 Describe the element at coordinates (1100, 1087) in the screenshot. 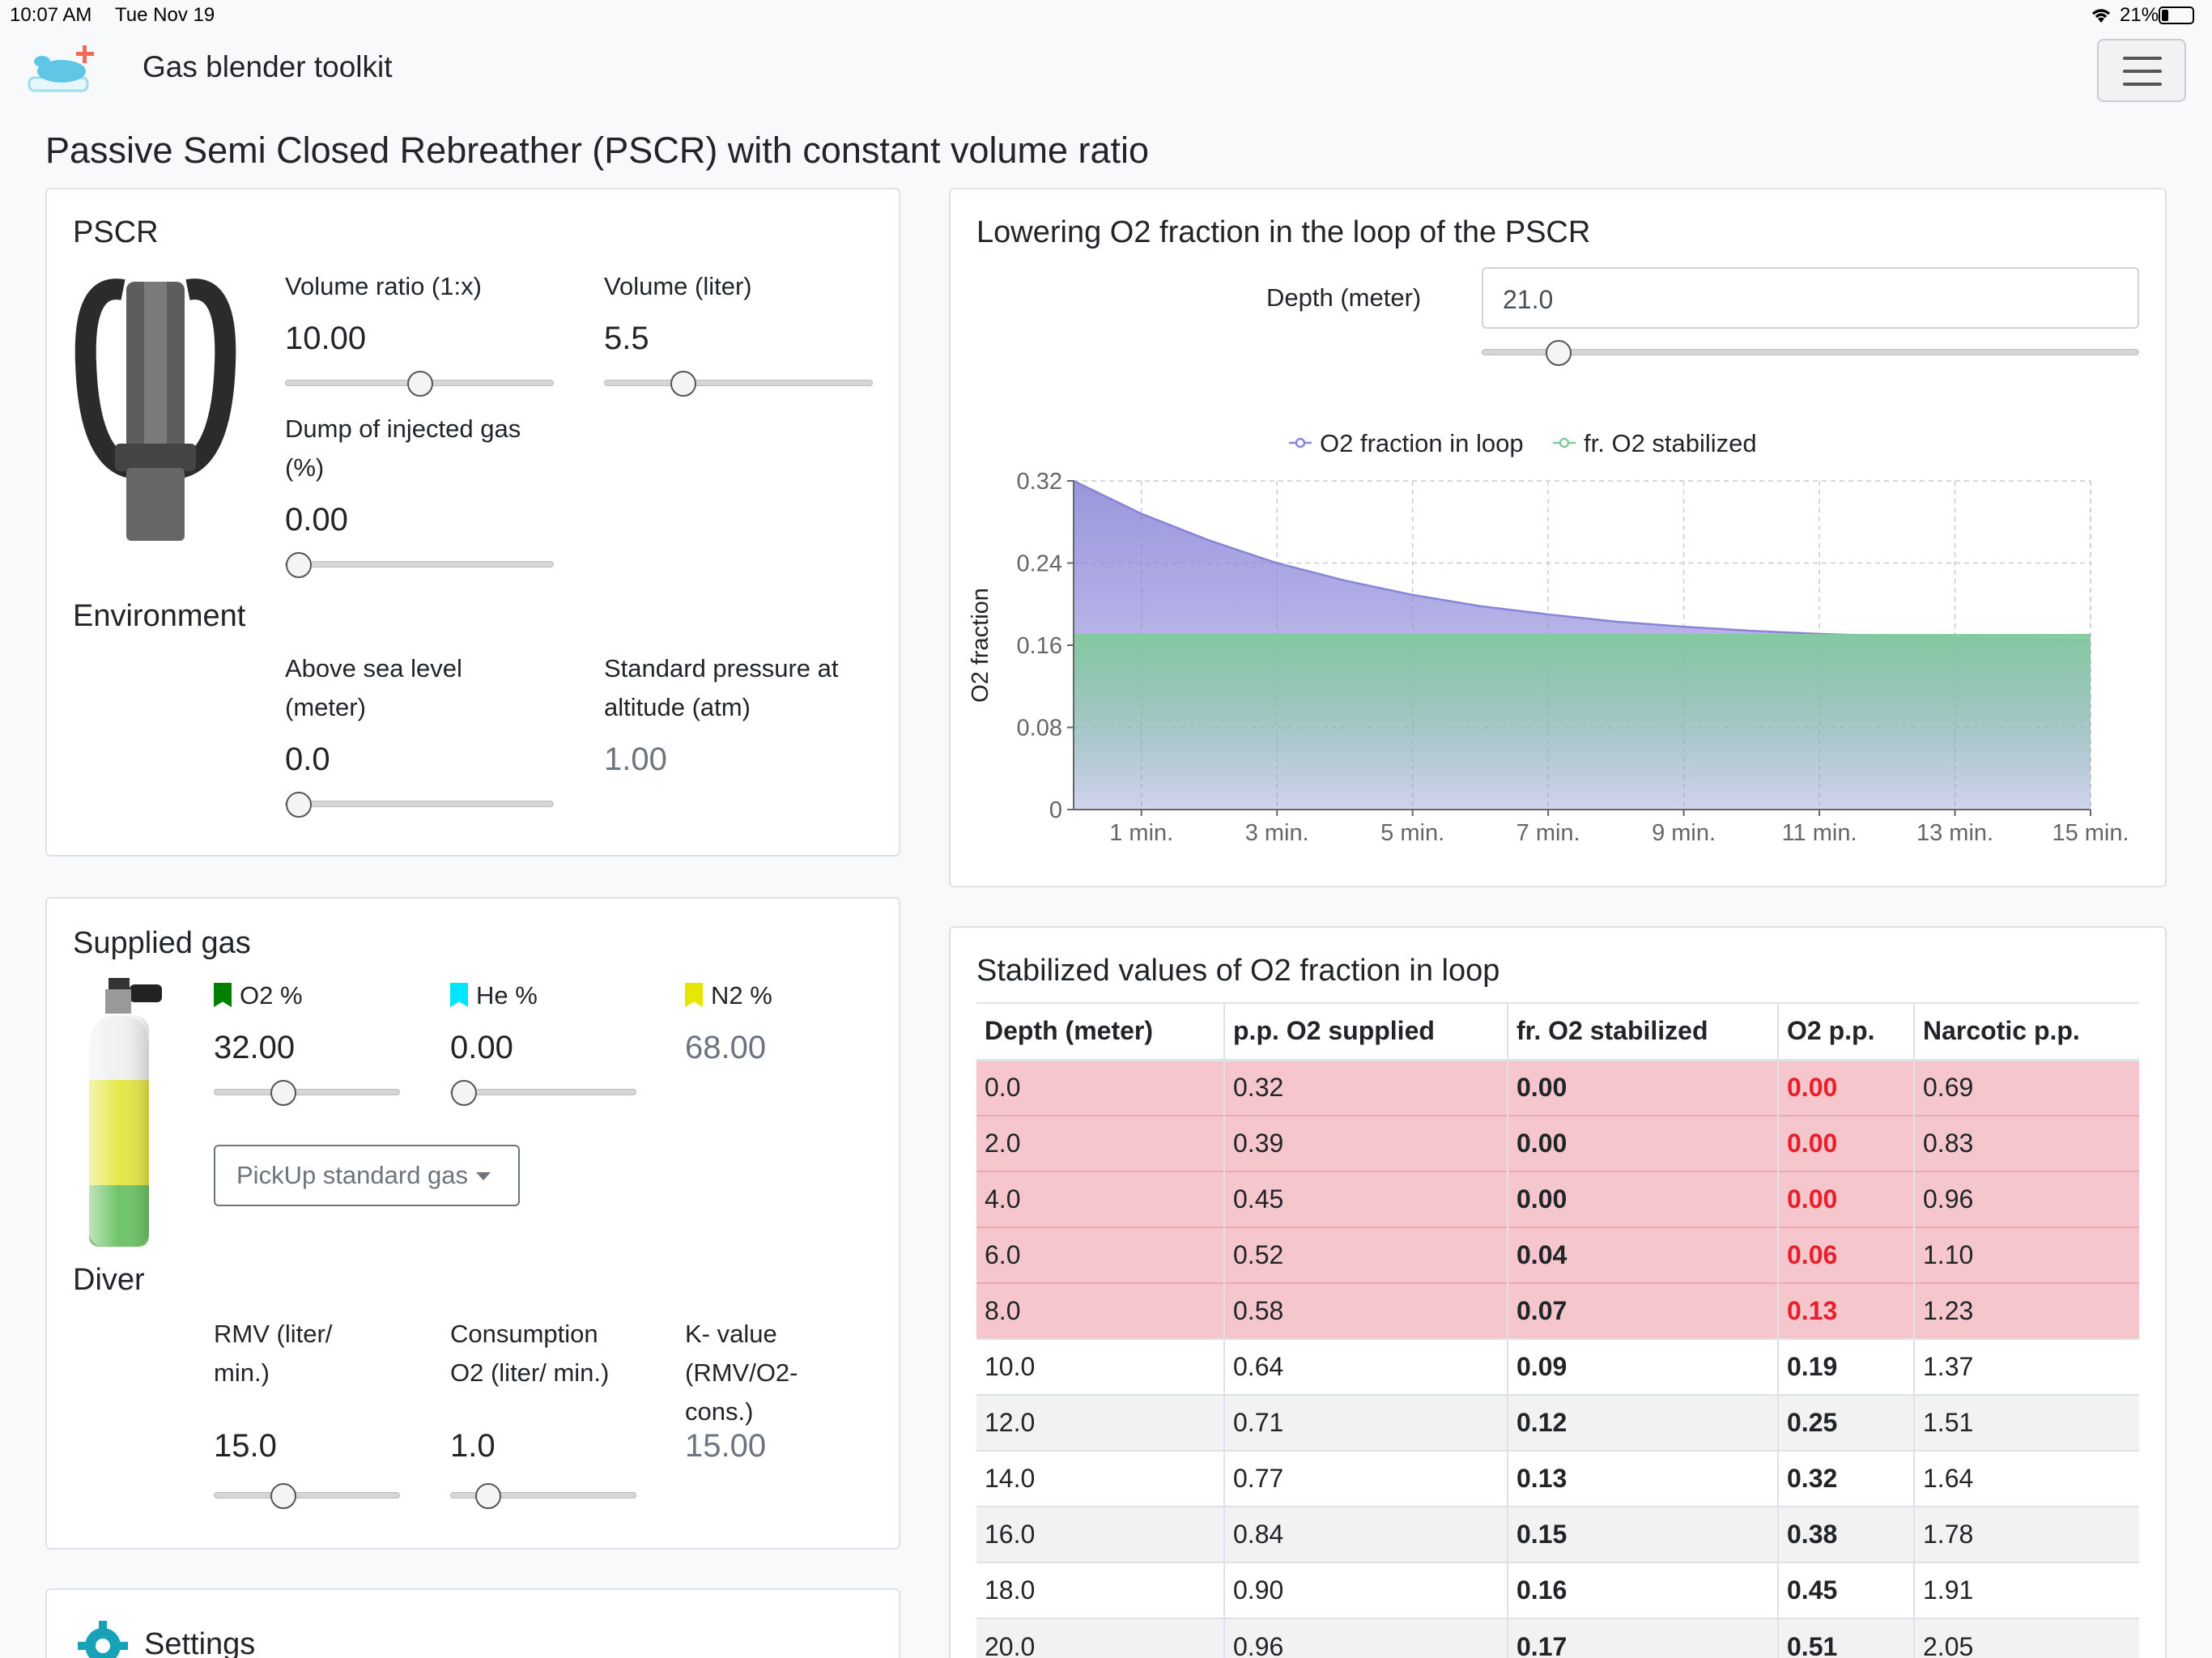

I see `table-cell: 0.0` at that location.